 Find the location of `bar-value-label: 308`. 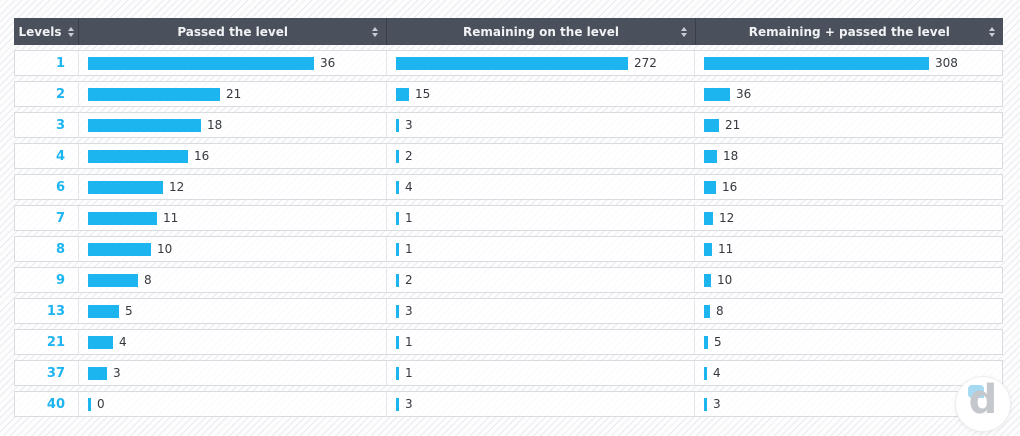

bar-value-label: 308 is located at coordinates (946, 63).